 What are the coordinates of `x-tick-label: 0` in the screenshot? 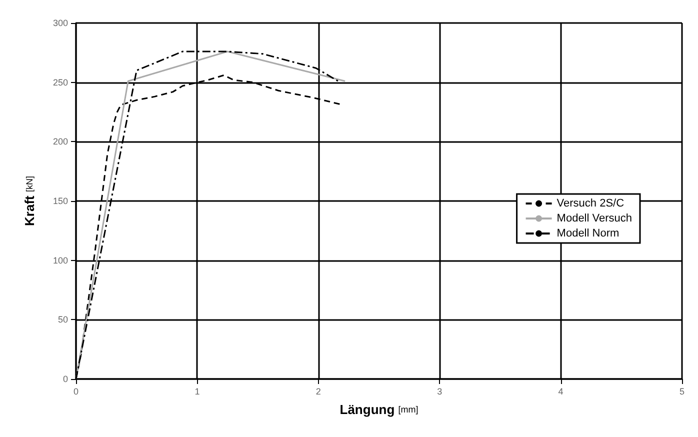 It's located at (76, 391).